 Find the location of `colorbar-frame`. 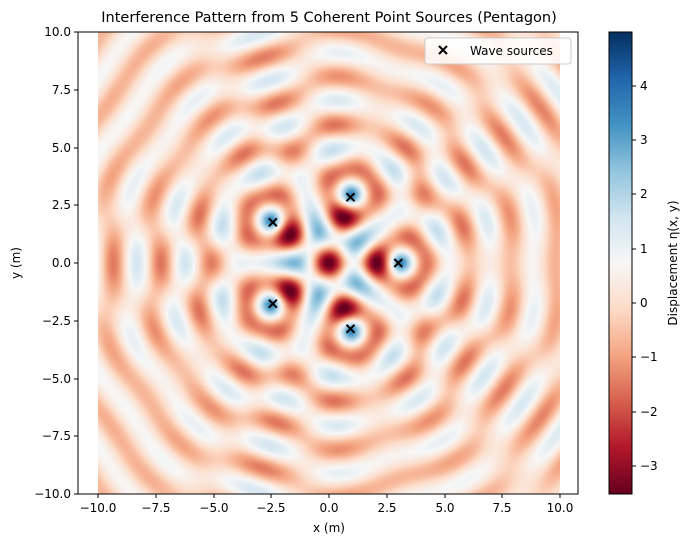

colorbar-frame is located at coordinates (620, 263).